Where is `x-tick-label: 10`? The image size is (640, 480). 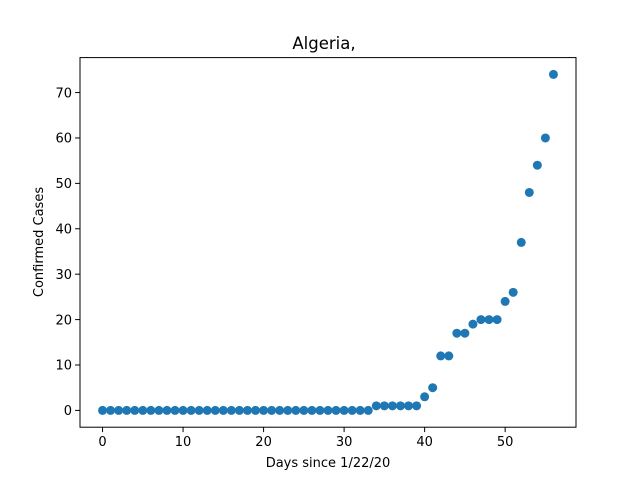 x-tick-label: 10 is located at coordinates (183, 442).